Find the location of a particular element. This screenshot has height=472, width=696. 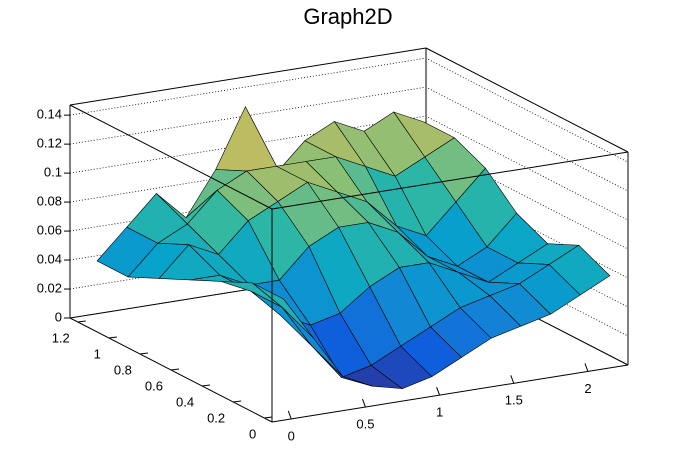

x-tick-label: 1 is located at coordinates (439, 412).